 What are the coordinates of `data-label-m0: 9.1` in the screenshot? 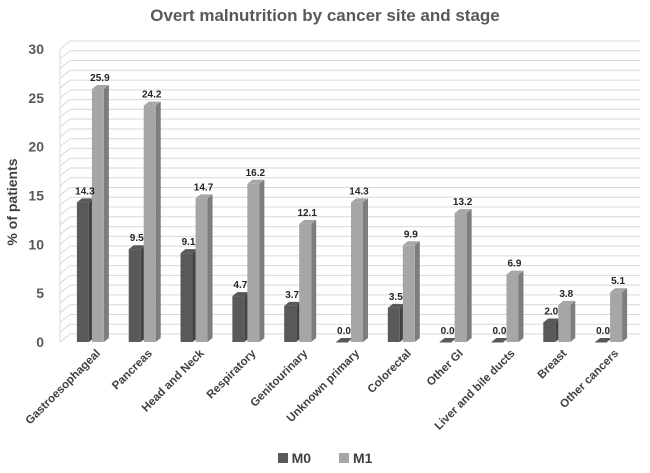 It's located at (189, 242).